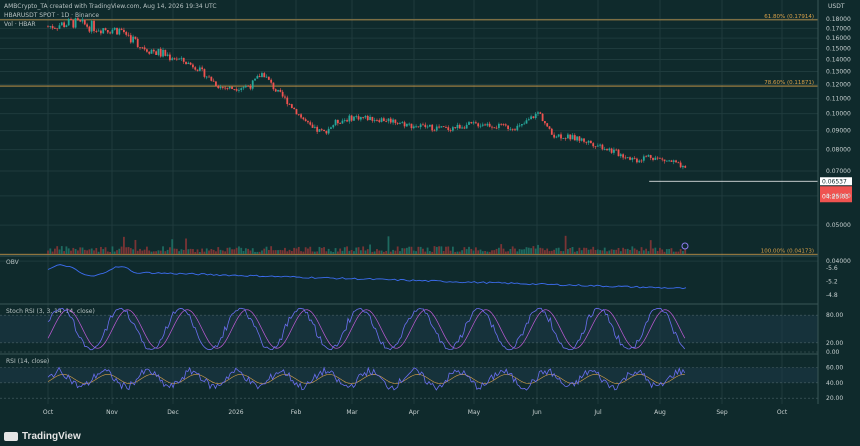 Image resolution: width=860 pixels, height=446 pixels. Describe the element at coordinates (836, 6) in the screenshot. I see `currency-label: USDT` at that location.